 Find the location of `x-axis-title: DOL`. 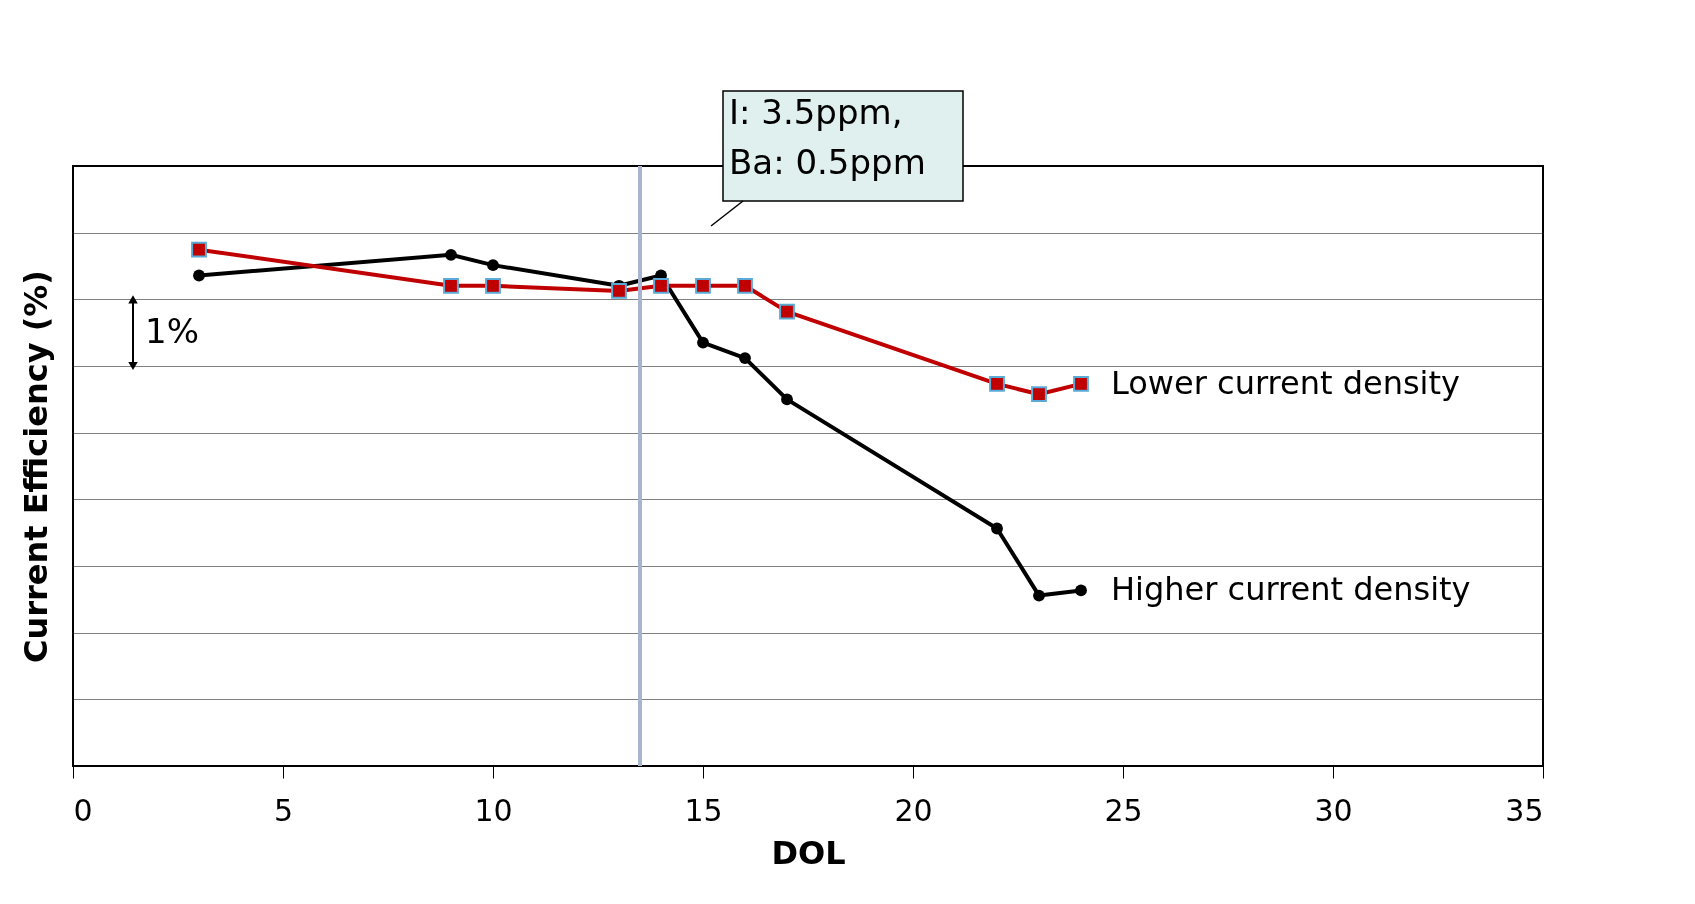

x-axis-title: DOL is located at coordinates (808, 852).